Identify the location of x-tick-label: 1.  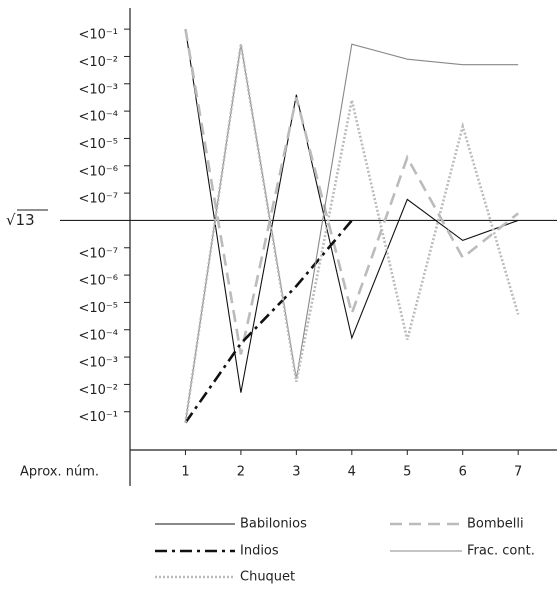
(185, 472).